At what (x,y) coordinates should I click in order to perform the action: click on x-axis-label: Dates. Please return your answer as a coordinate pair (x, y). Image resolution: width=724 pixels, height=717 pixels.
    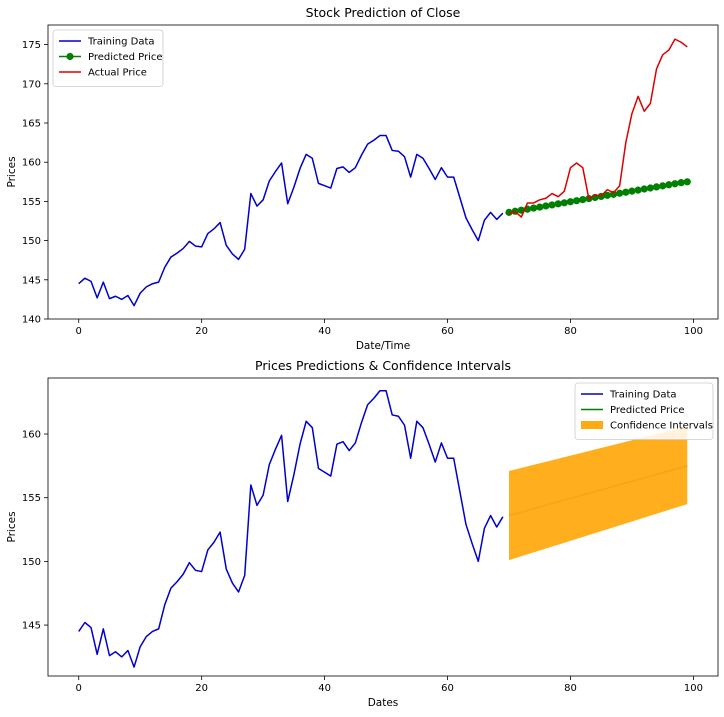
    Looking at the image, I should click on (383, 703).